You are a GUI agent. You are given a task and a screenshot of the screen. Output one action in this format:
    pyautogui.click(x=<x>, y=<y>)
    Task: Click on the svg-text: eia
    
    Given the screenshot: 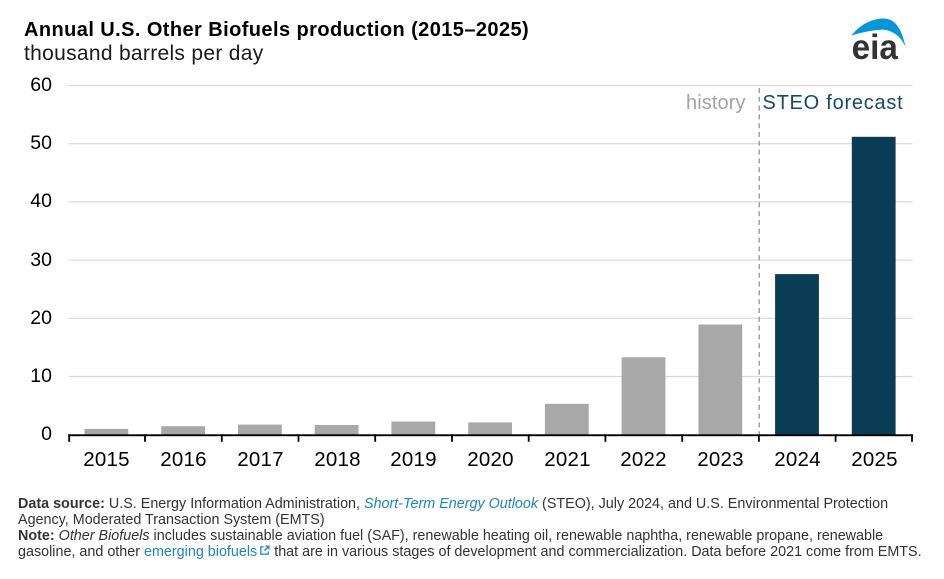 What is the action you would take?
    pyautogui.click(x=875, y=46)
    